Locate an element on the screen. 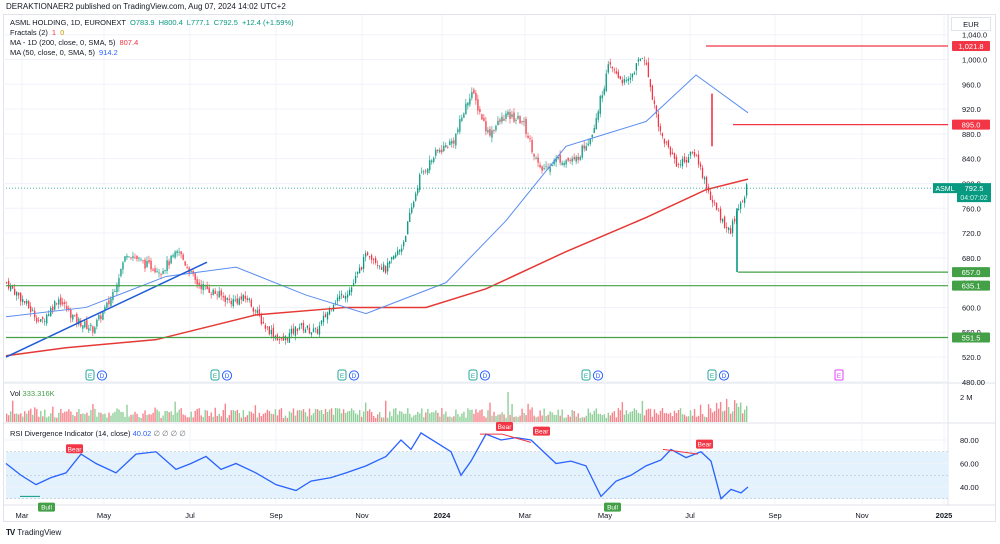  svg-text: Bull is located at coordinates (46, 508).